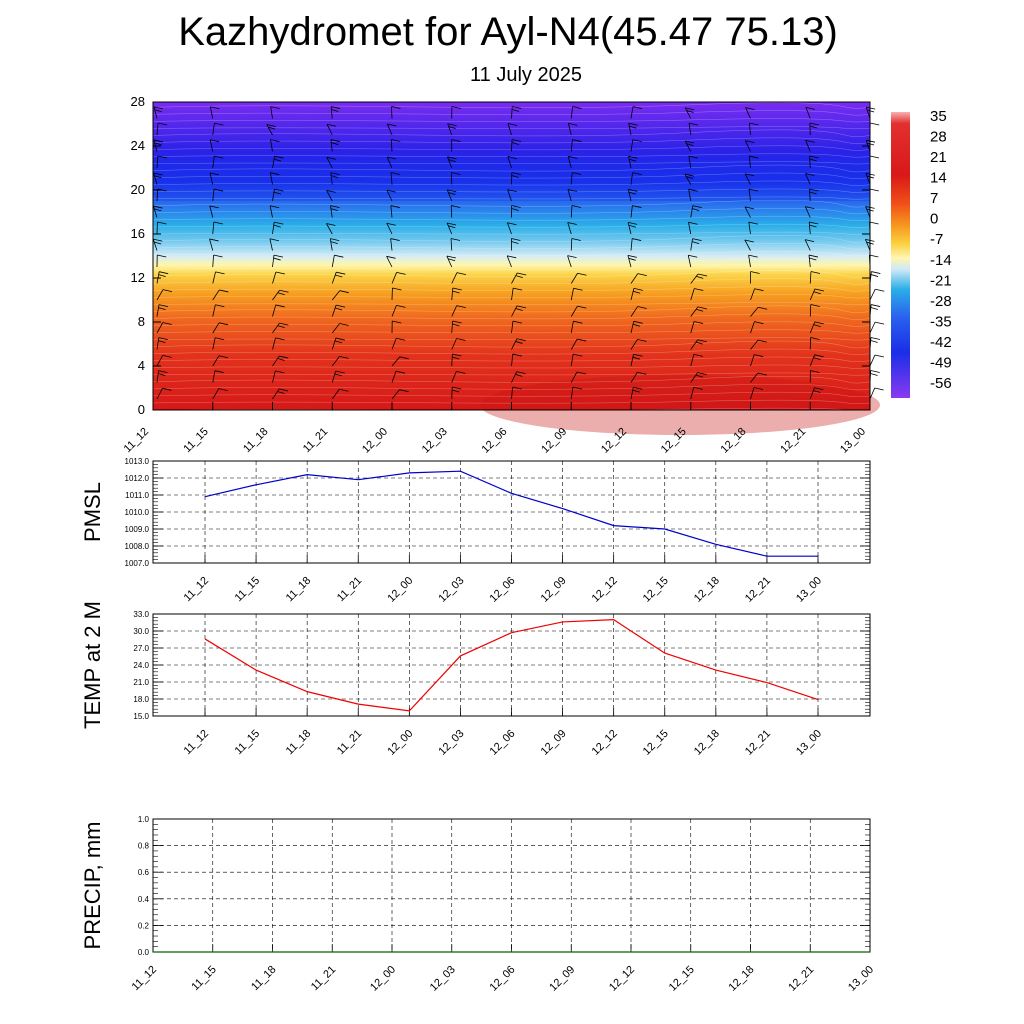 The width and height of the screenshot is (1024, 1024). What do you see at coordinates (141, 321) in the screenshot?
I see `y-tick-label: 8` at bounding box center [141, 321].